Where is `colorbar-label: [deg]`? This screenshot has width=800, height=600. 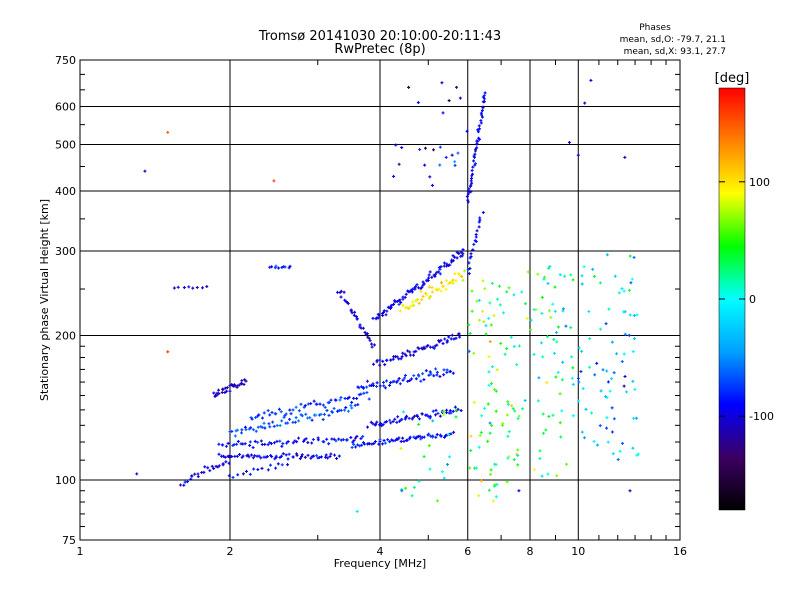 colorbar-label: [deg] is located at coordinates (732, 78).